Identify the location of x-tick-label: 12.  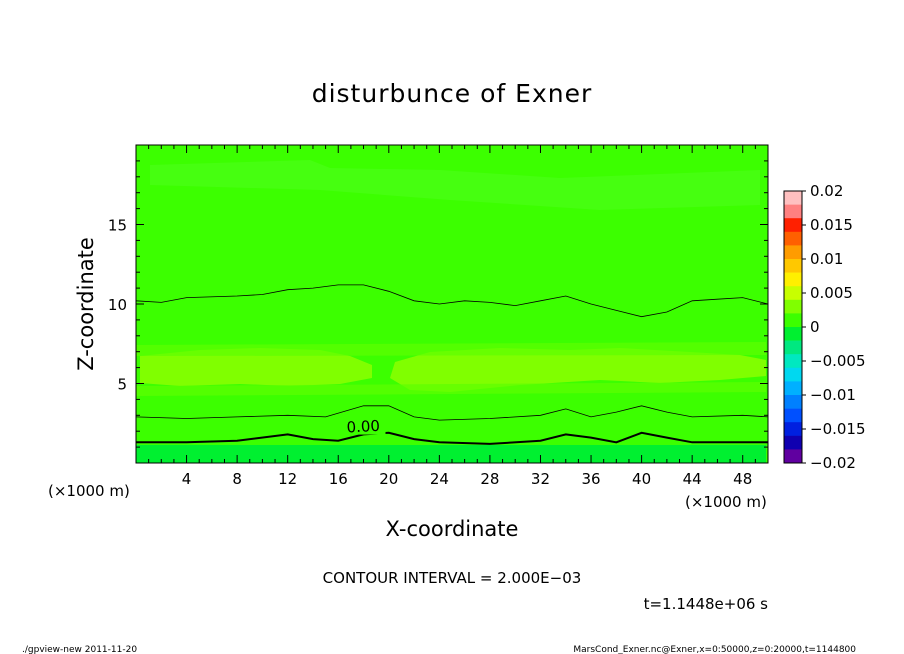
(287, 479).